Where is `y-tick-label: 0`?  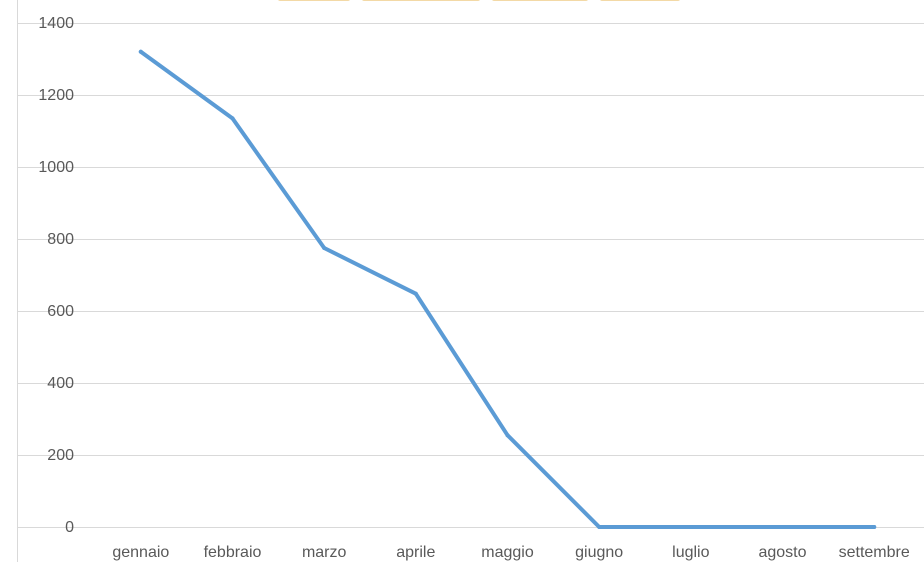
y-tick-label: 0 is located at coordinates (69, 527).